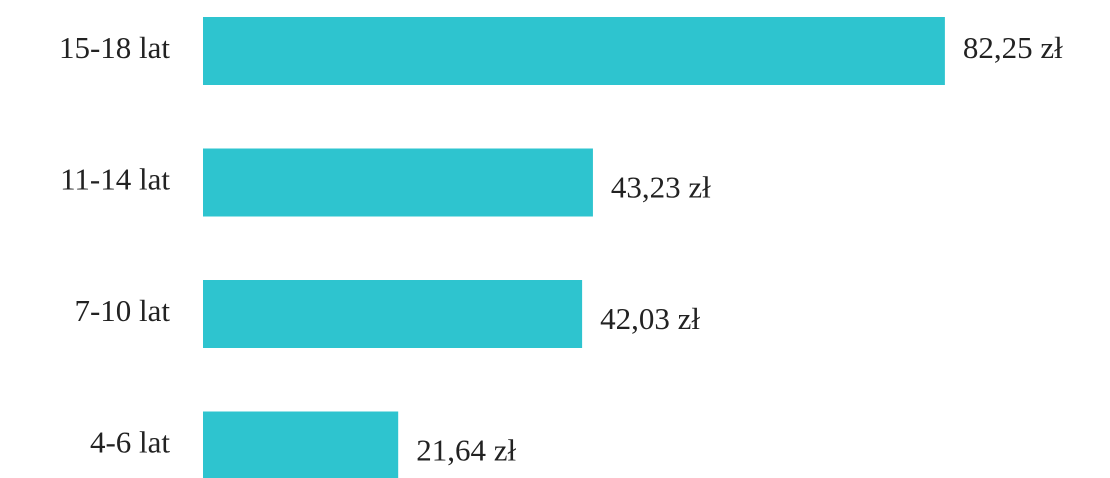 Image resolution: width=1110 pixels, height=478 pixels. Describe the element at coordinates (122, 310) in the screenshot. I see `category-label: 7-10 lat` at that location.